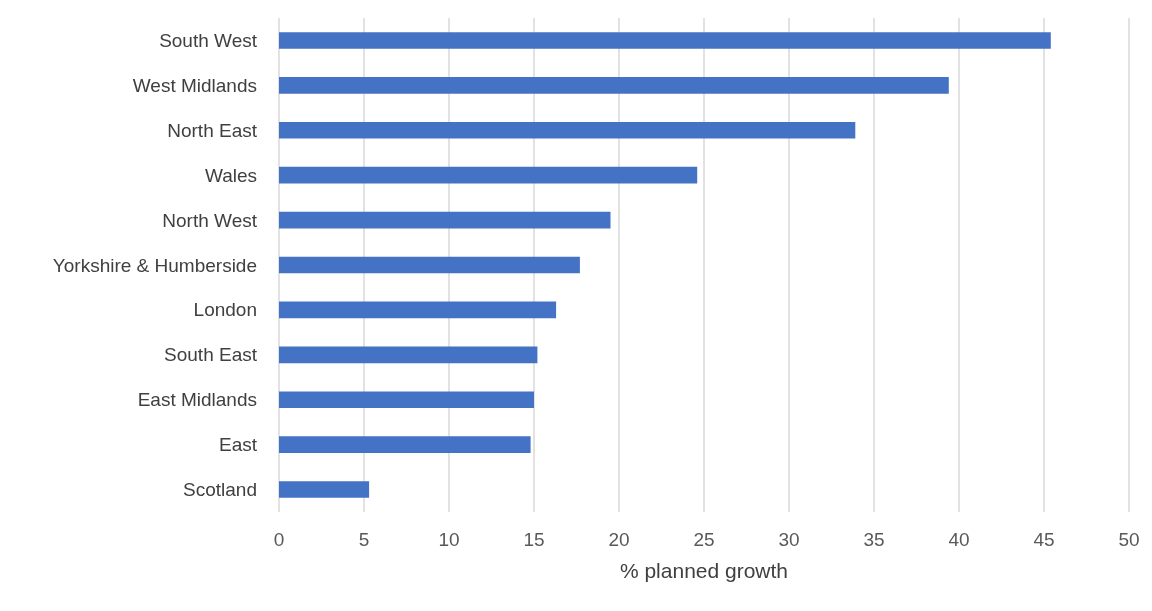 This screenshot has height=611, width=1152. Describe the element at coordinates (534, 539) in the screenshot. I see `x-tick-label: 15` at that location.